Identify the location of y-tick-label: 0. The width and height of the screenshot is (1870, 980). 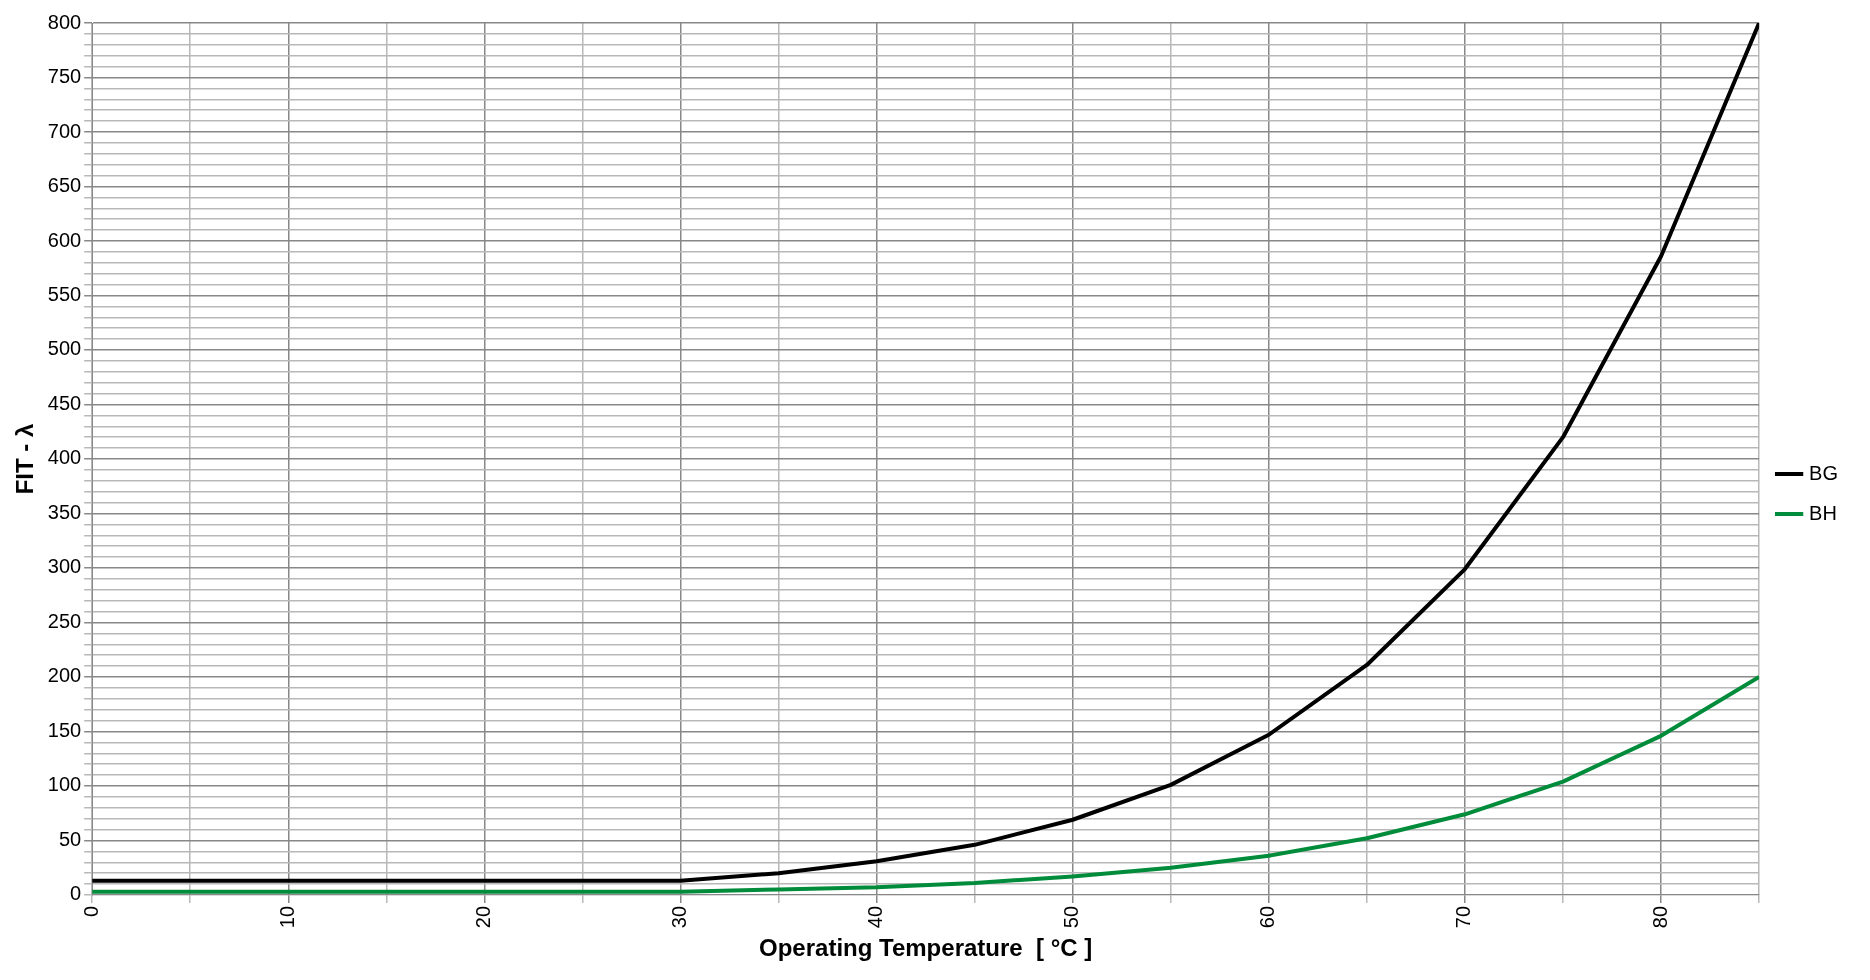
(76, 893).